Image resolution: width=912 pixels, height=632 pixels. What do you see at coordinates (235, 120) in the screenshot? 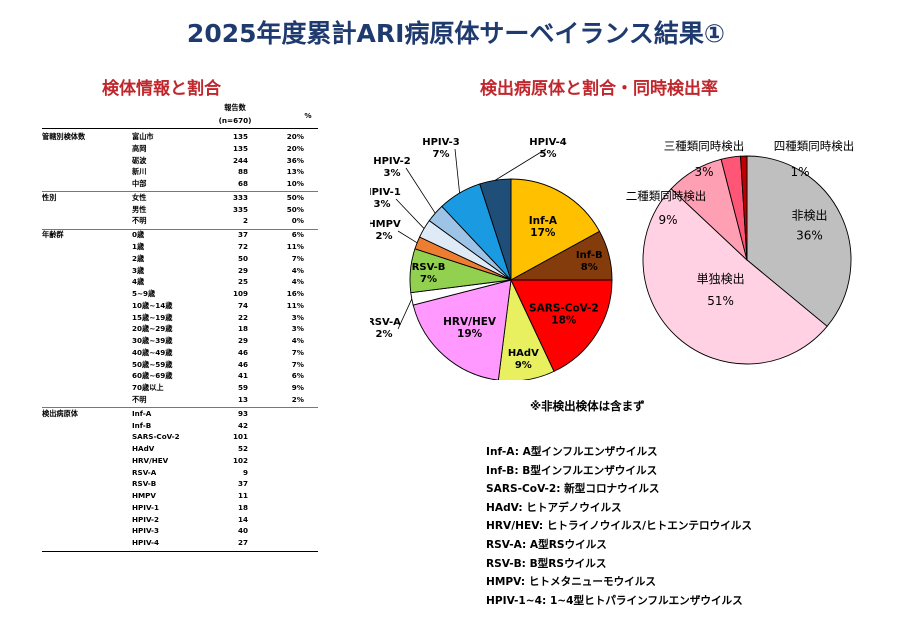
I see `header-n: (n=670)` at bounding box center [235, 120].